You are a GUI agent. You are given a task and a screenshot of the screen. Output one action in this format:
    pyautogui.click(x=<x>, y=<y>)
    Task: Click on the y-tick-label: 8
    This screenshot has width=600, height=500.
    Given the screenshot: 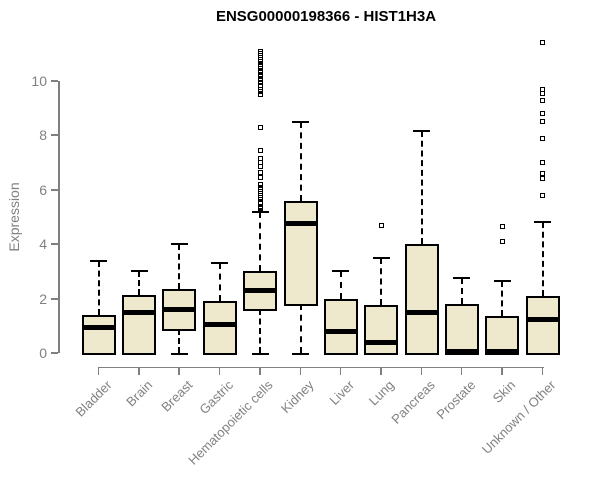 What is the action you would take?
    pyautogui.click(x=43, y=135)
    